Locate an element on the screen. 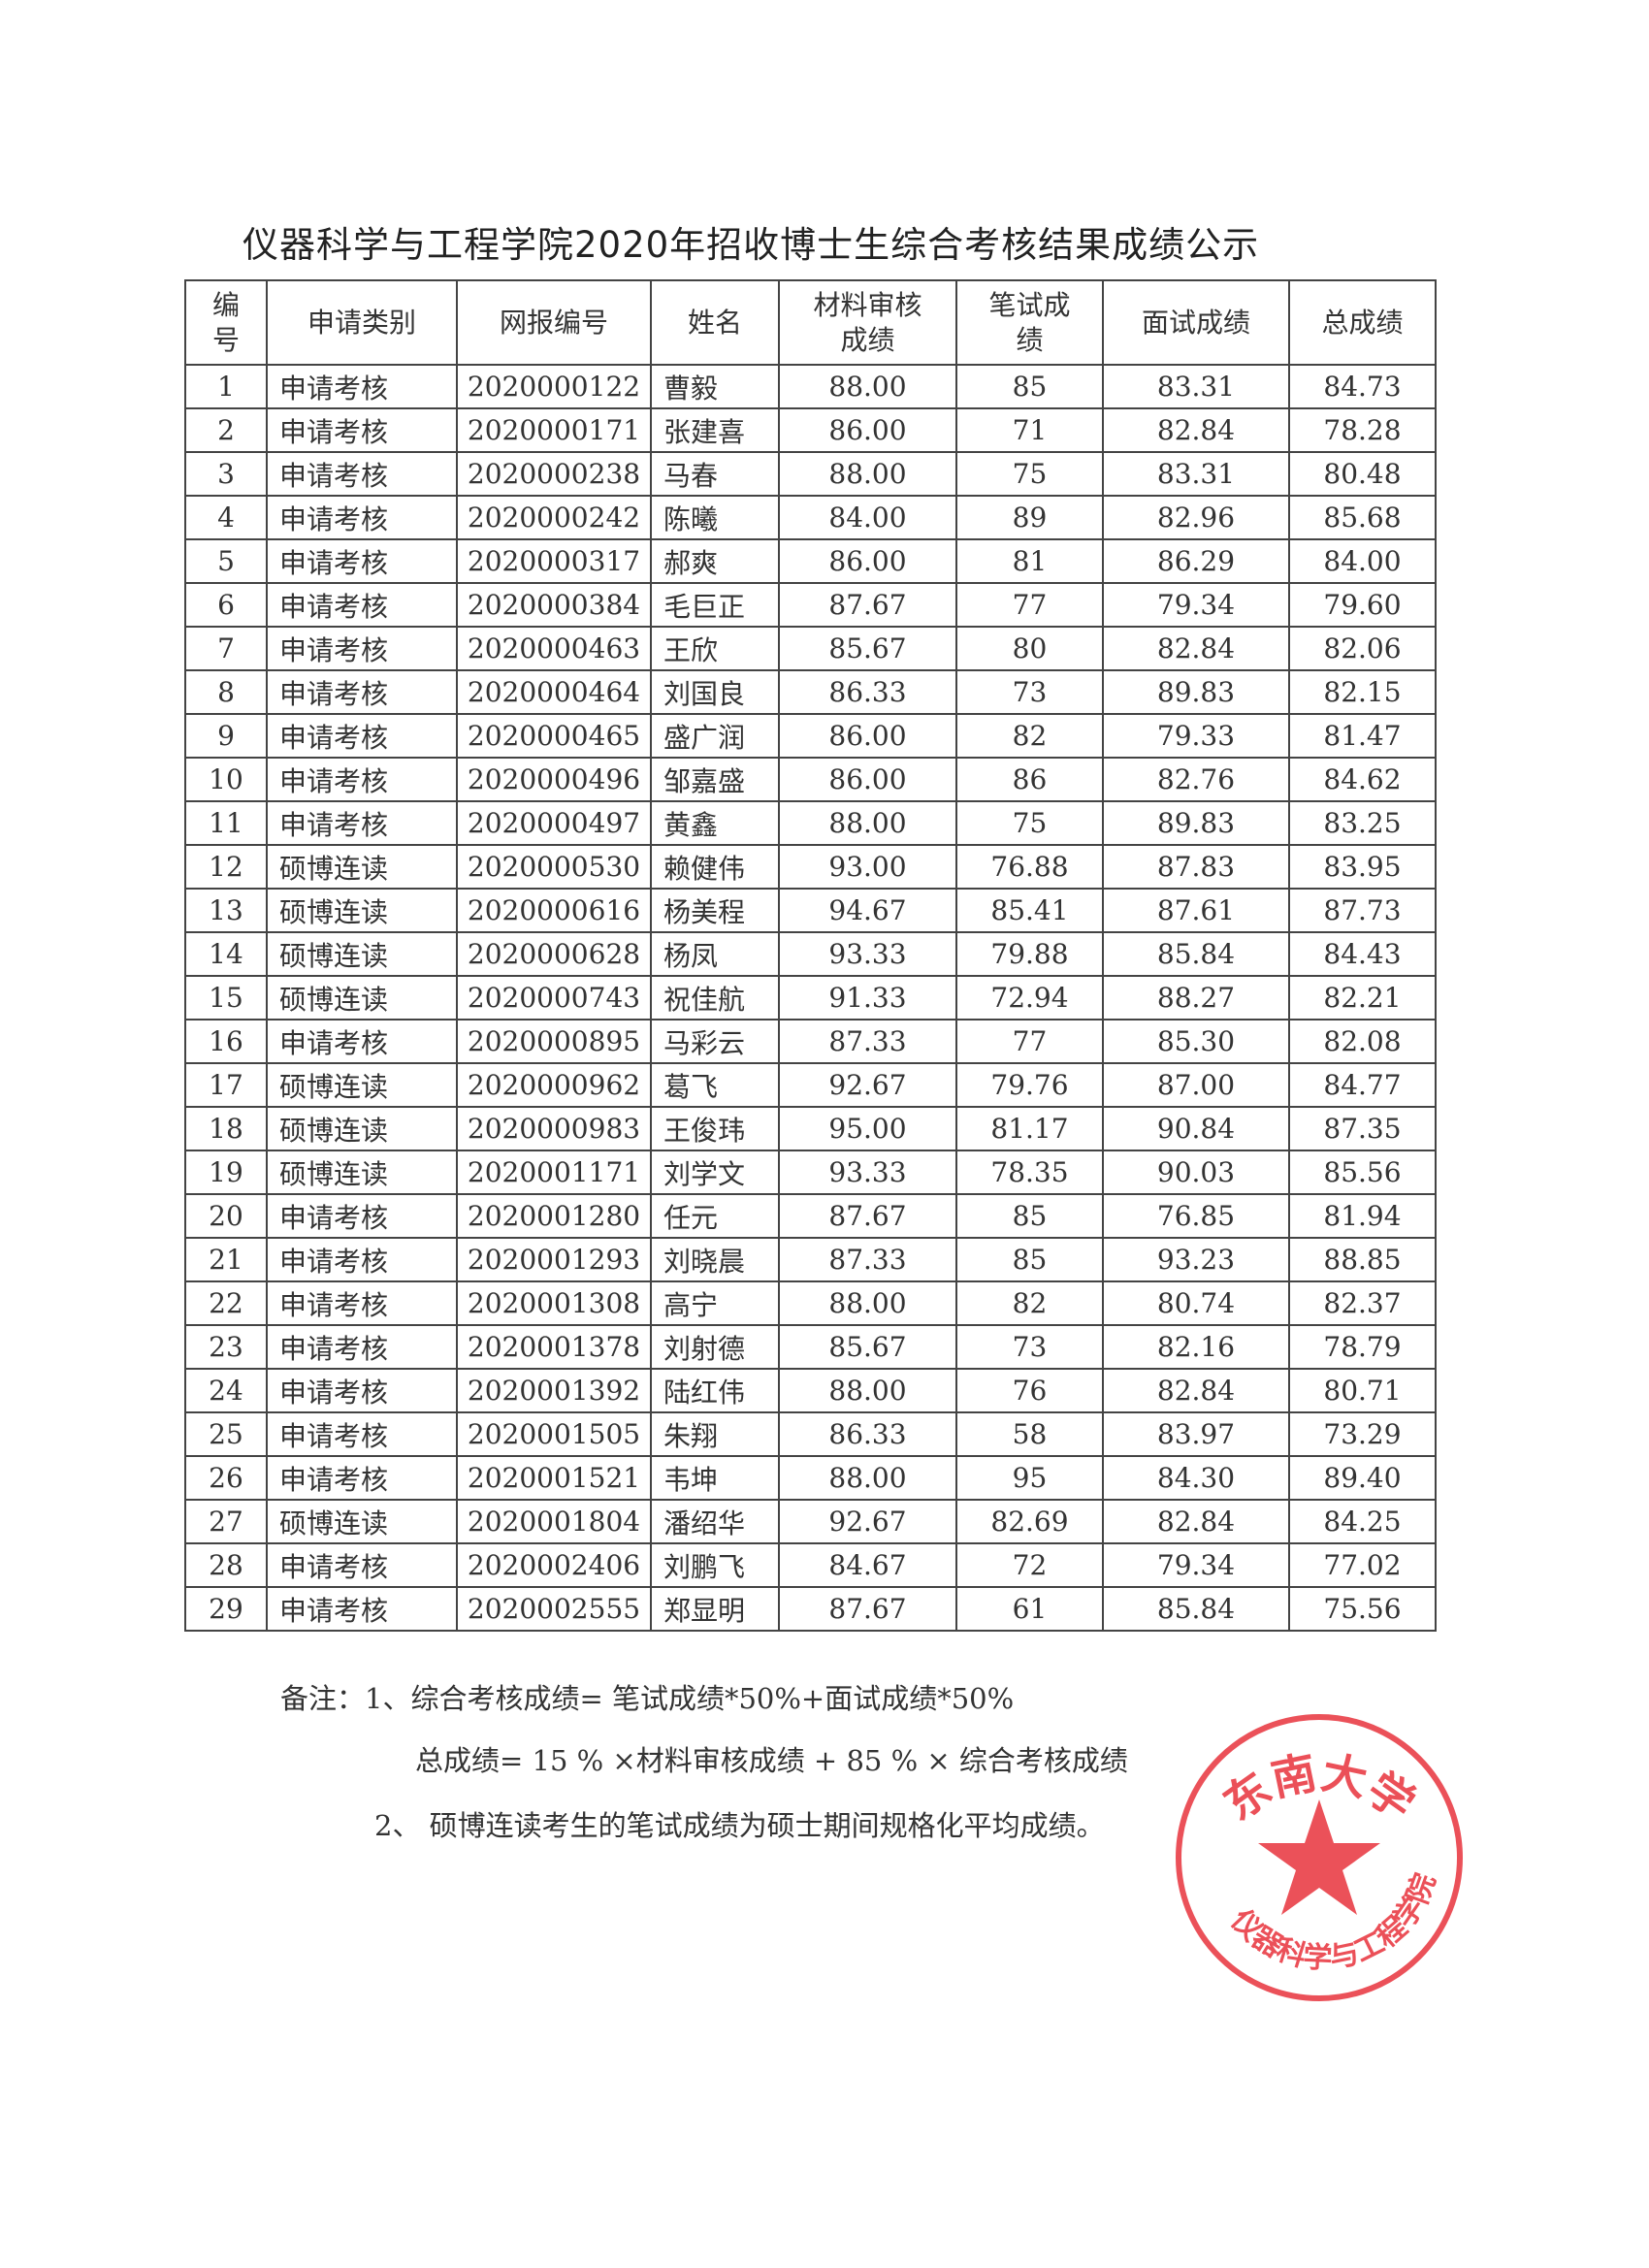  student-name: 赖健伟 is located at coordinates (715, 867).